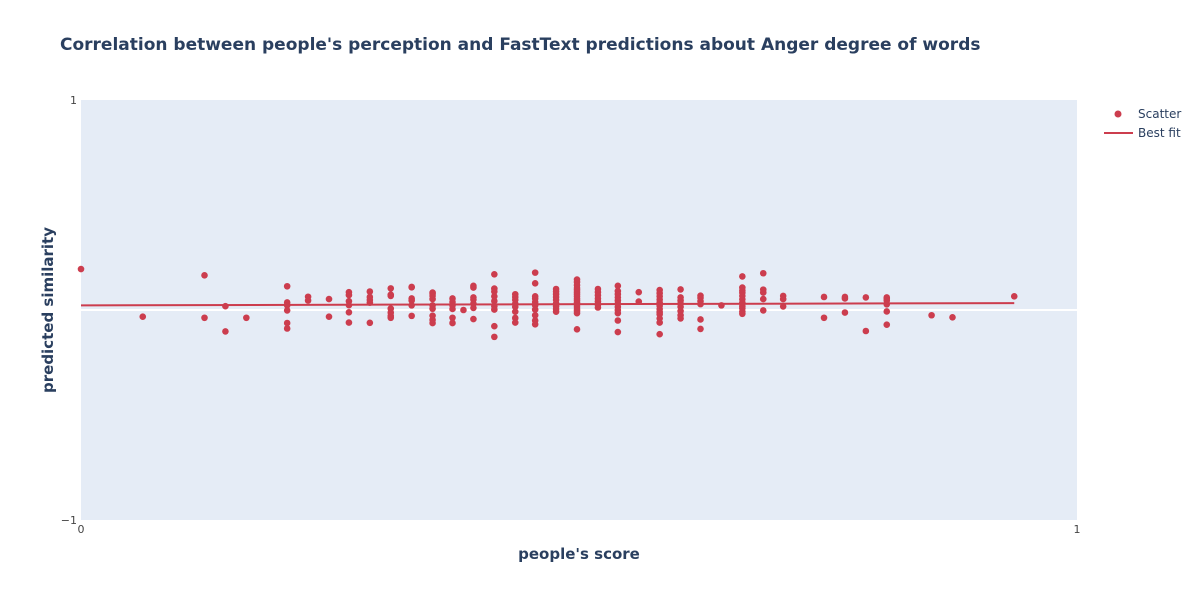 The image size is (1200, 600). What do you see at coordinates (1159, 133) in the screenshot?
I see `legend-label-best-fit: Best fit` at bounding box center [1159, 133].